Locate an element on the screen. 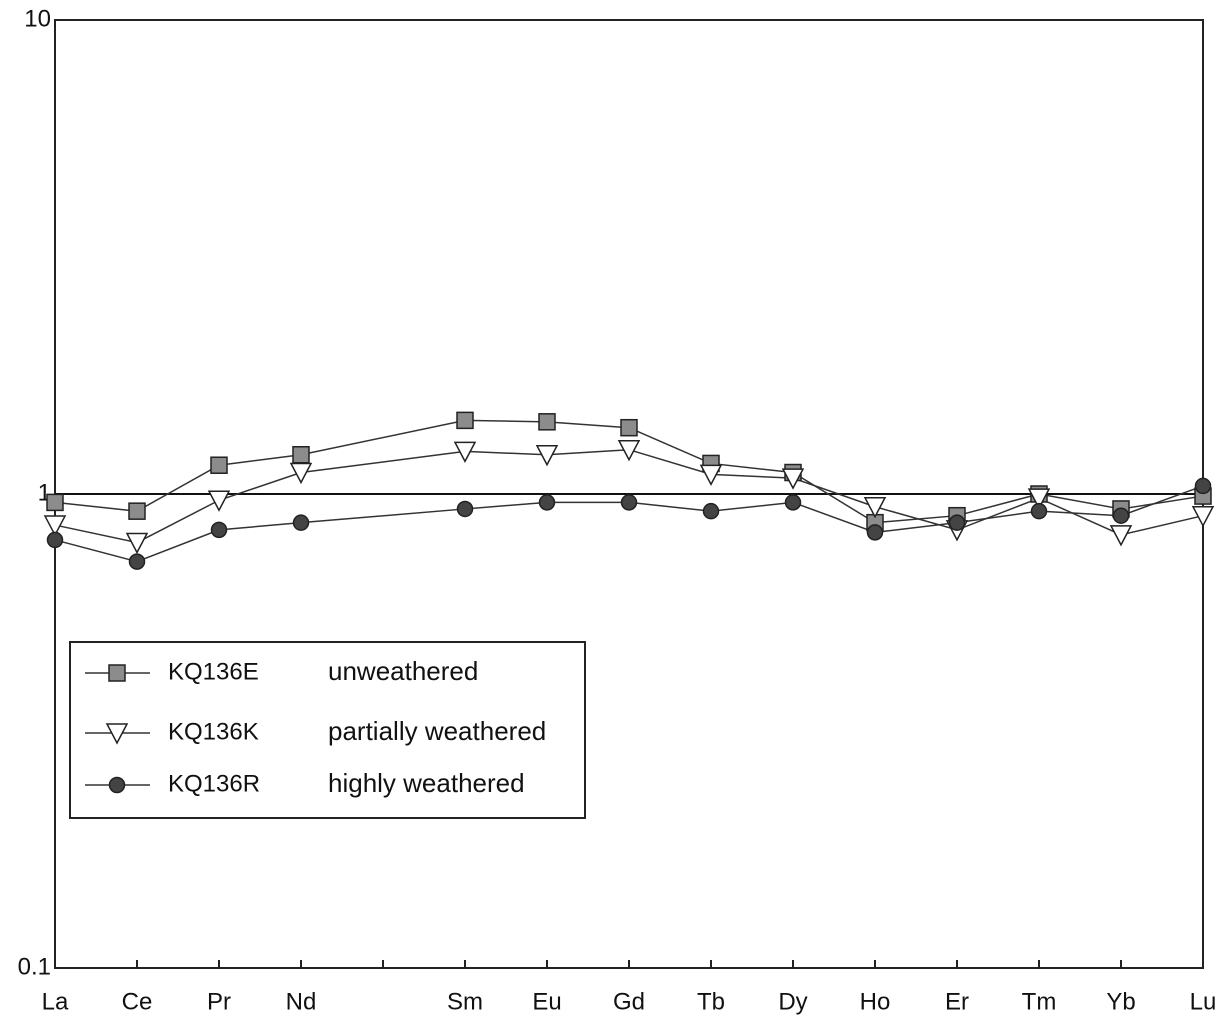 This screenshot has height=1030, width=1230. x-tick-label: Pr is located at coordinates (219, 1001).